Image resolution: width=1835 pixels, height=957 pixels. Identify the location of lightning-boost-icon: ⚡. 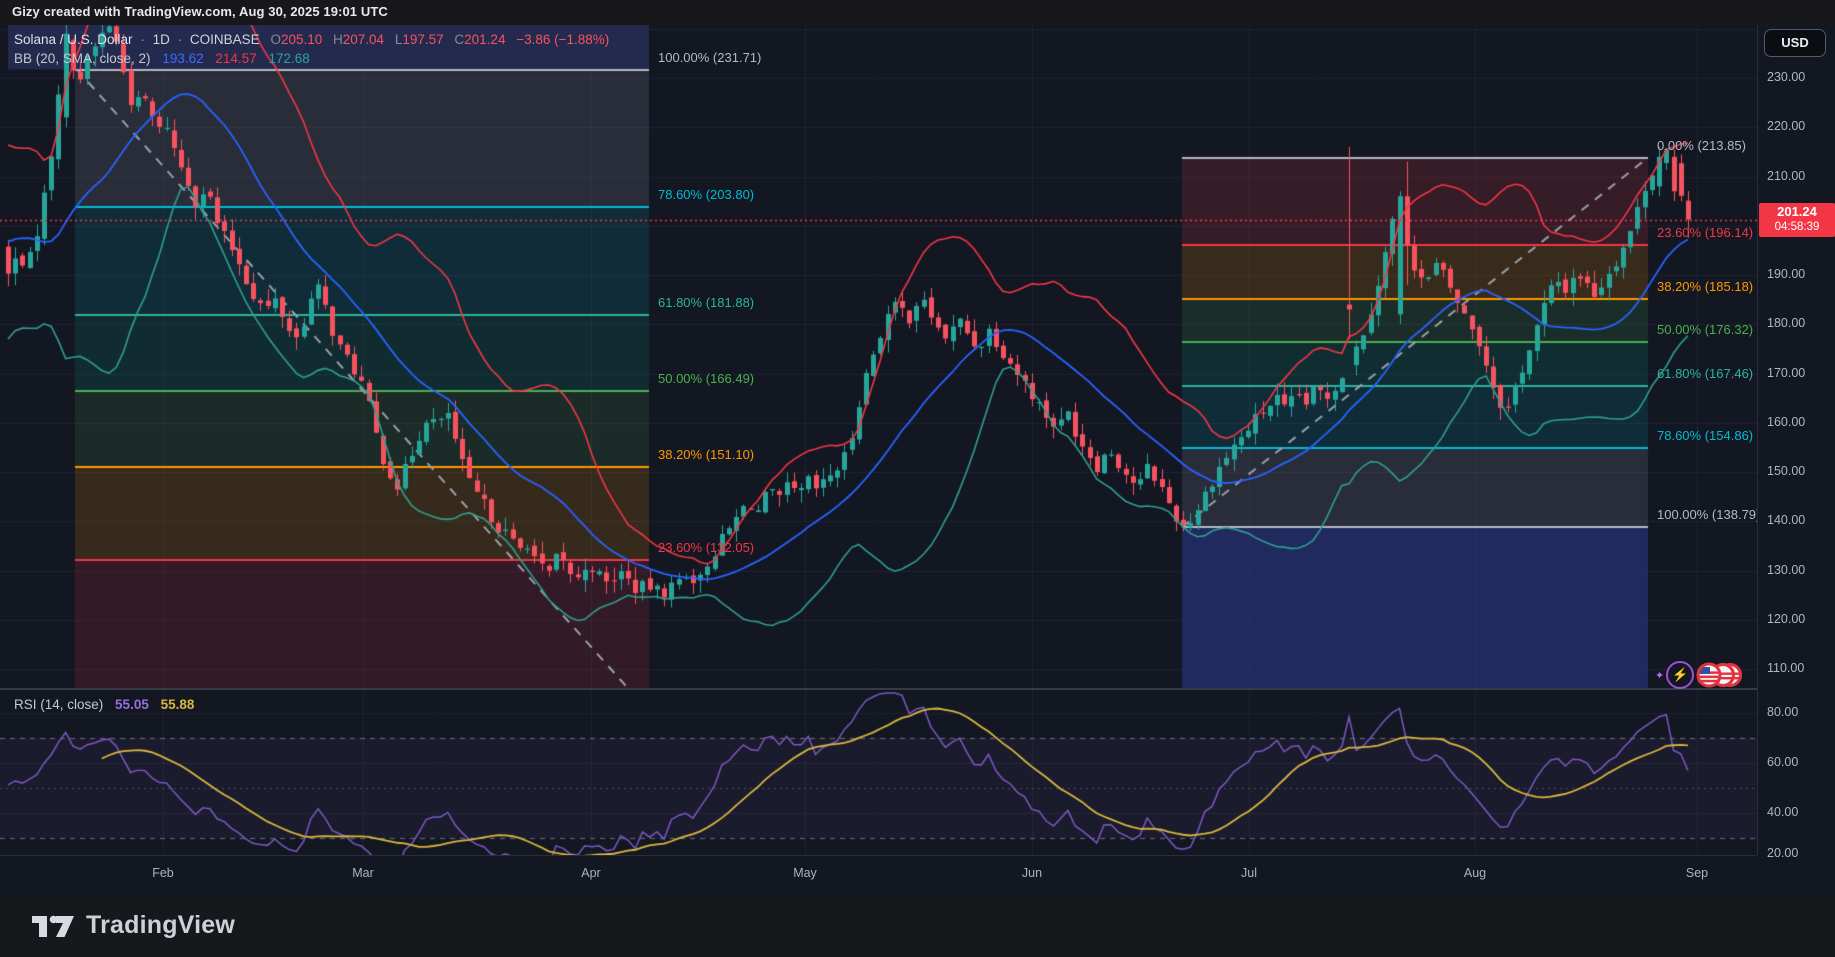
(1680, 675).